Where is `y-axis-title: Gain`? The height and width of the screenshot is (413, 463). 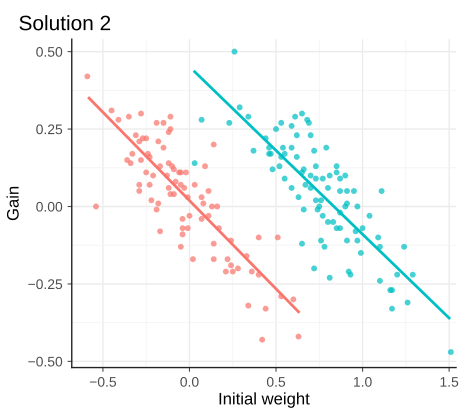
y-axis-title: Gain is located at coordinates (12, 203).